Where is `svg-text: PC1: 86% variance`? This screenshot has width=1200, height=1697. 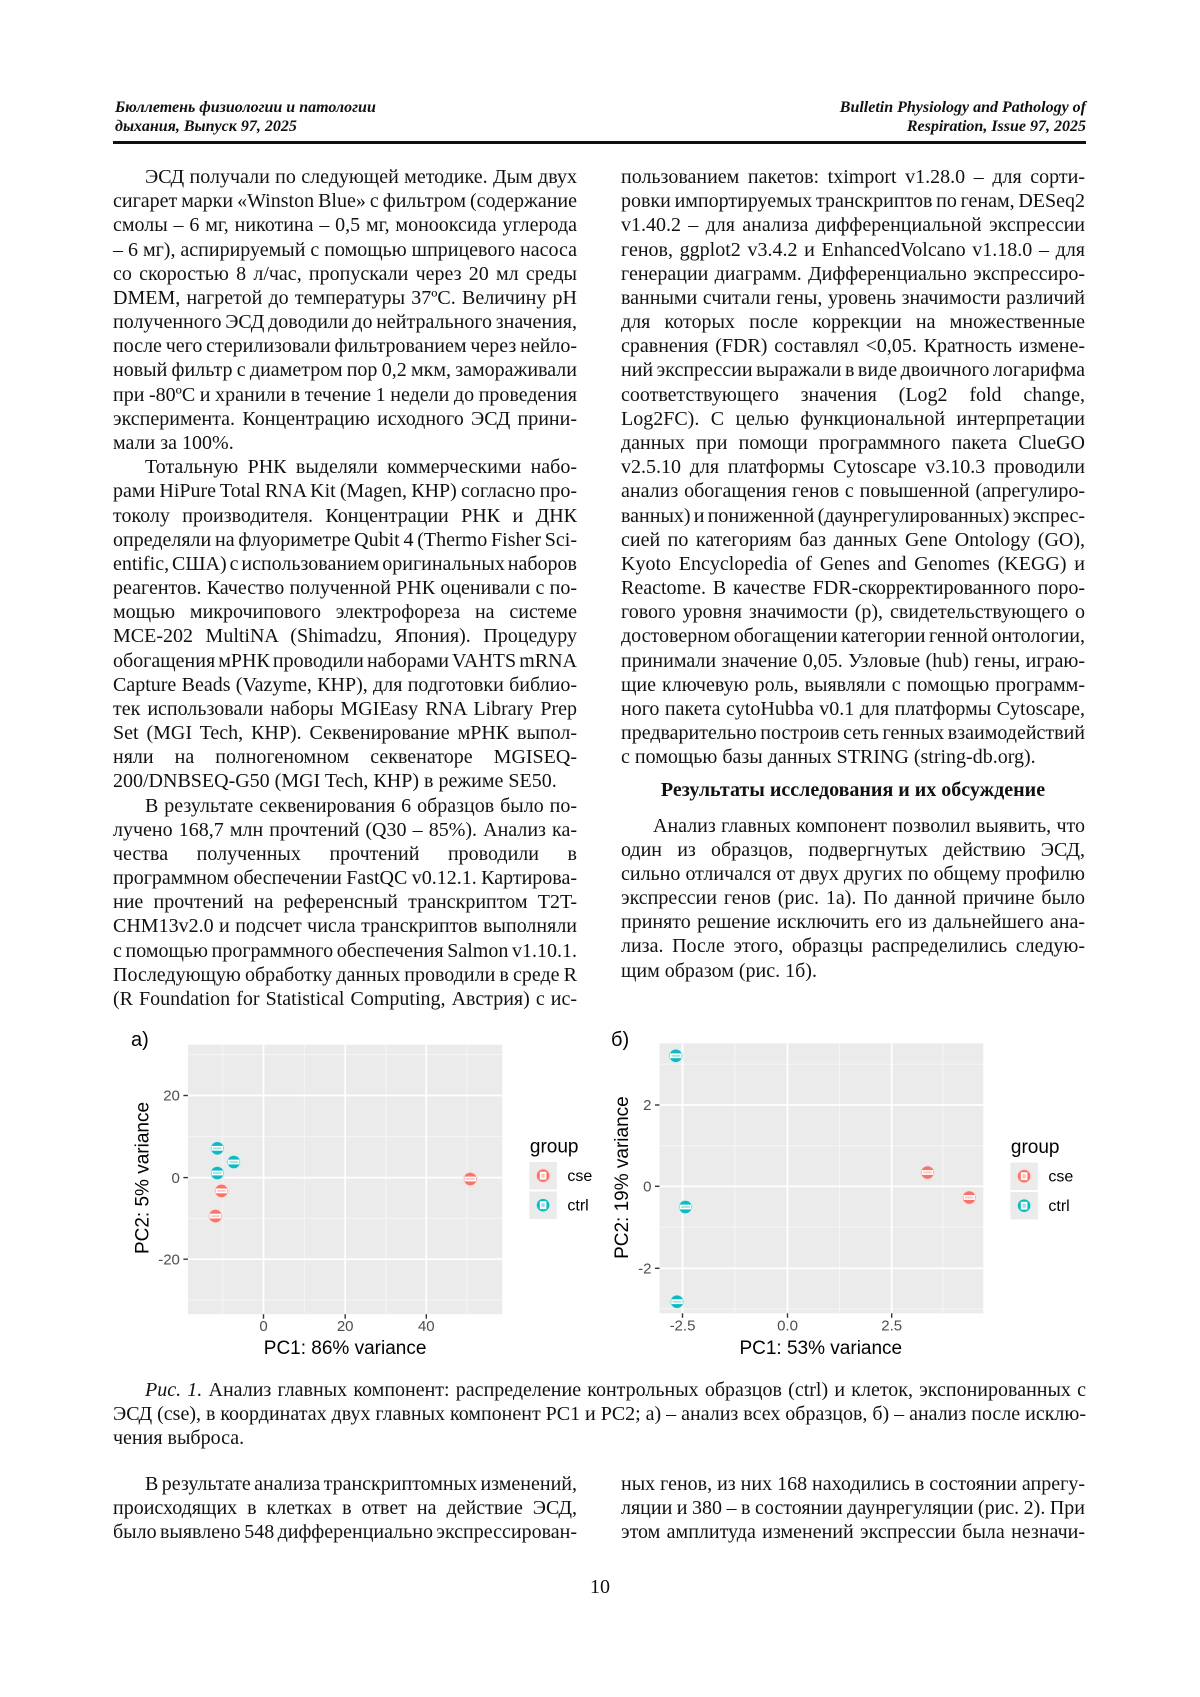 svg-text: PC1: 86% variance is located at coordinates (345, 1348).